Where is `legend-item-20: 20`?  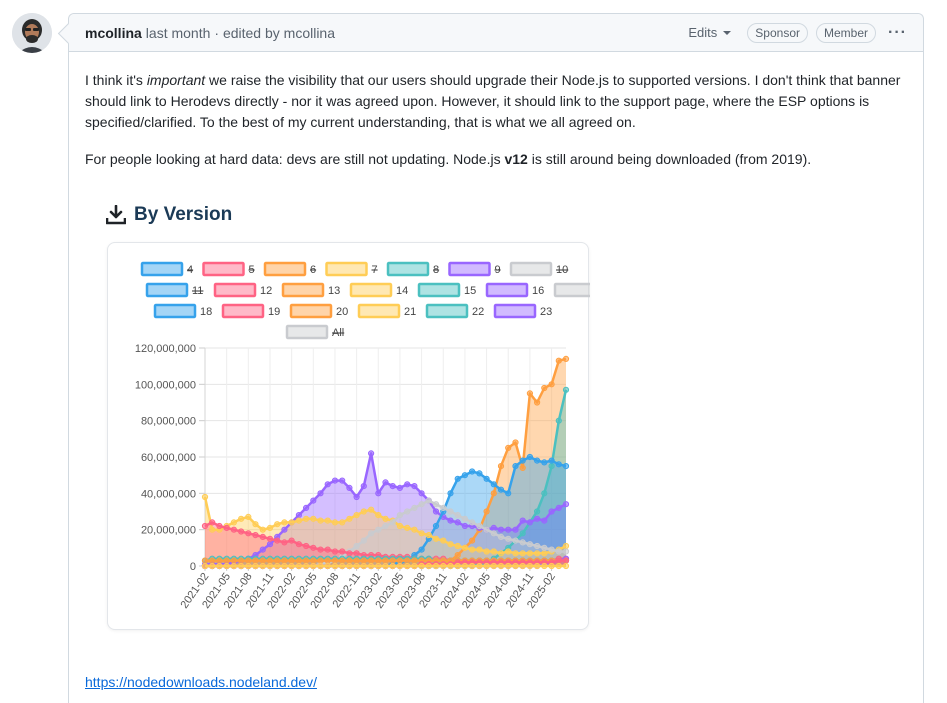
legend-item-20: 20 is located at coordinates (318, 311).